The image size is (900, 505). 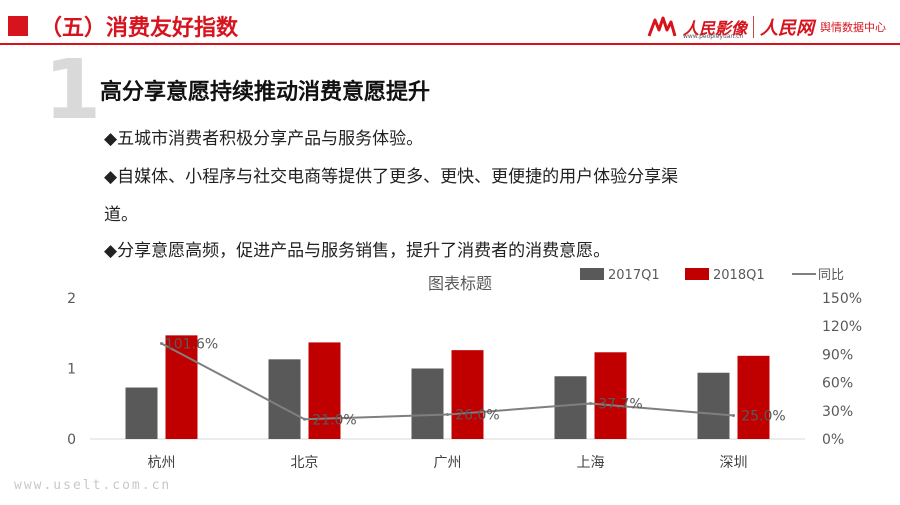 I want to click on y-right-tick-2: 60%, so click(x=837, y=384).